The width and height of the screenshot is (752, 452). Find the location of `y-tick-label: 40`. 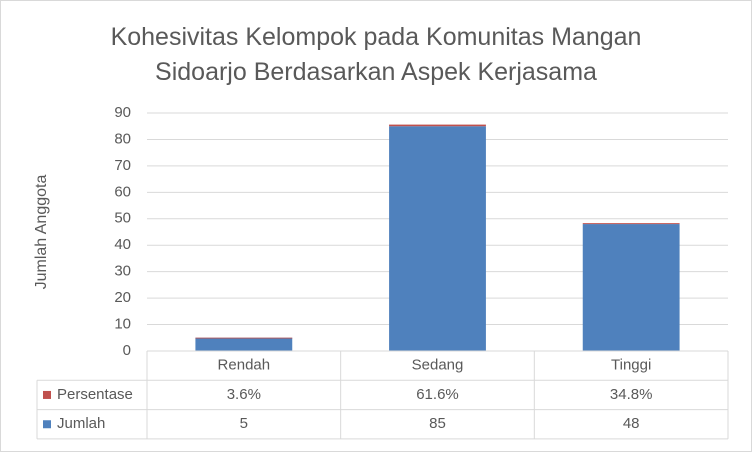

y-tick-label: 40 is located at coordinates (122, 244).